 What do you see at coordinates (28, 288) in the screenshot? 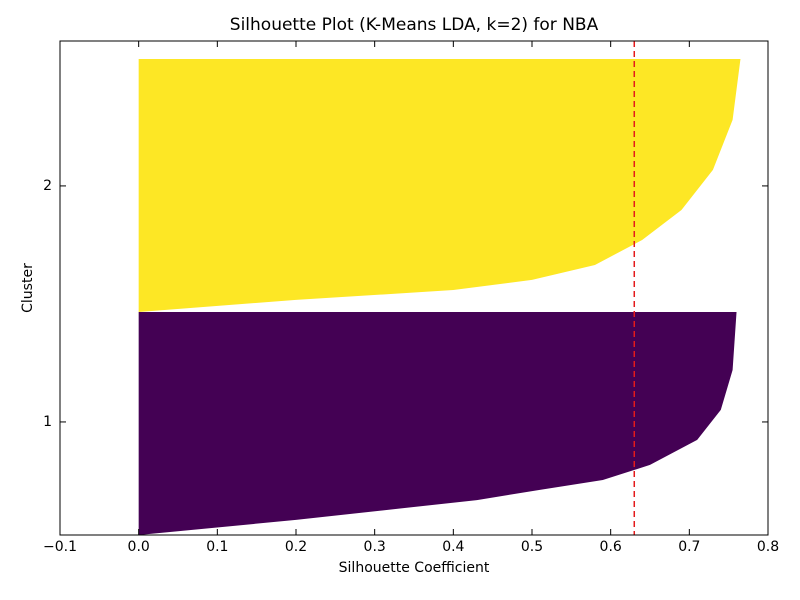
I see `y-axis-label: Cluster` at bounding box center [28, 288].